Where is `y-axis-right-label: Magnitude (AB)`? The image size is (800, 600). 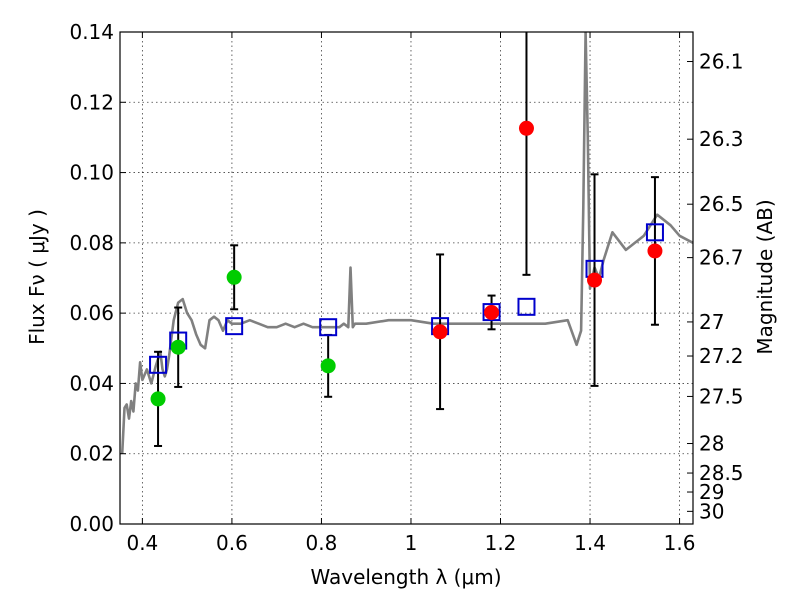 y-axis-right-label: Magnitude (AB) is located at coordinates (765, 276).